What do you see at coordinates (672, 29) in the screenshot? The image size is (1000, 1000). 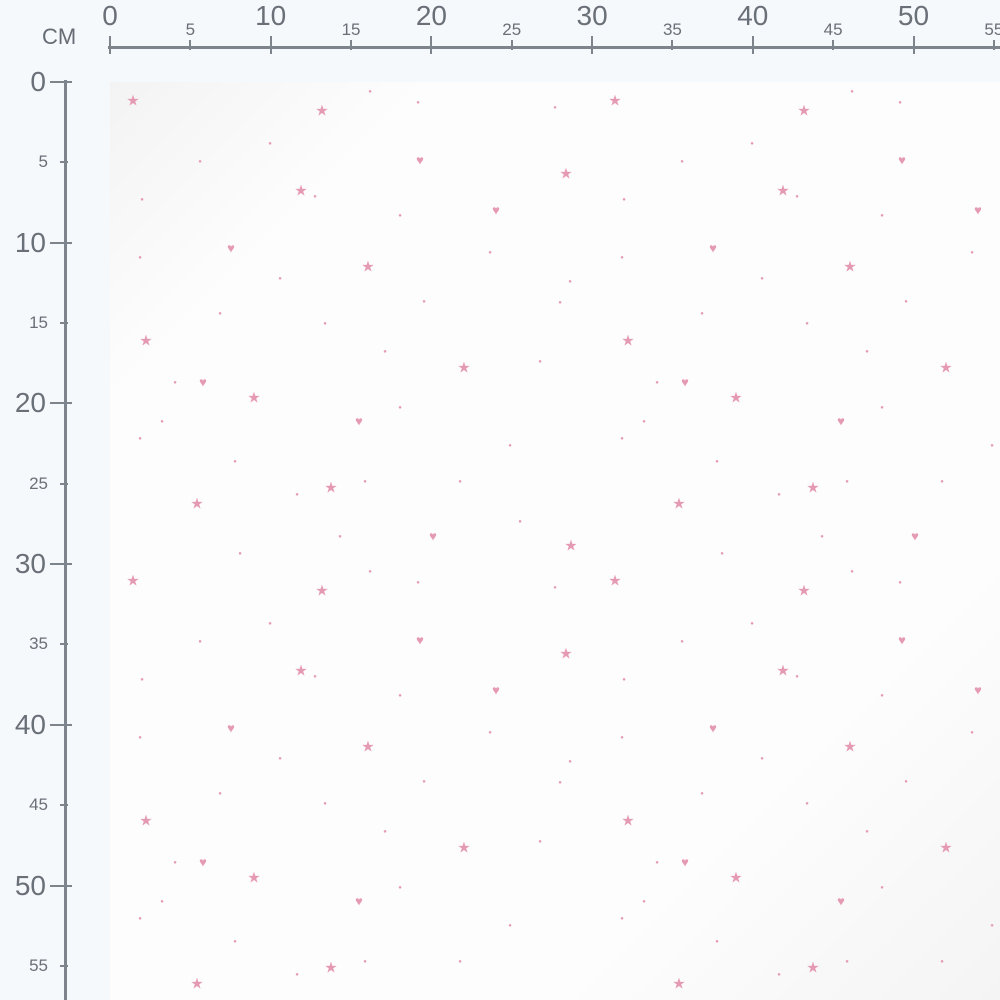 I see `x-tick-label: 35` at bounding box center [672, 29].